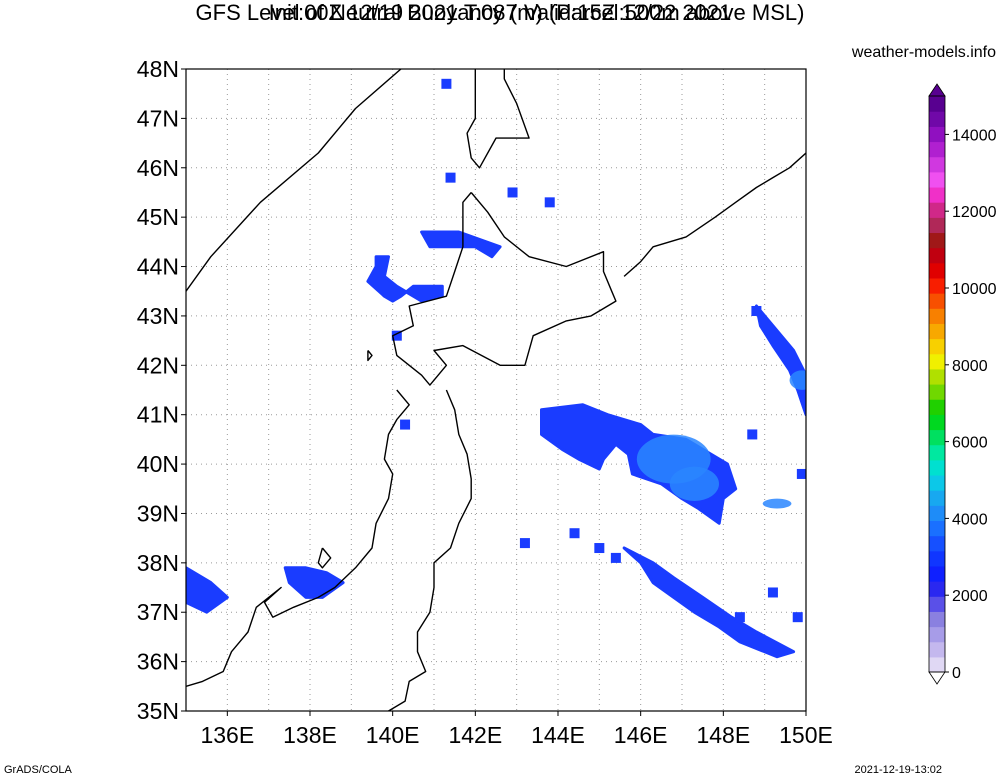  What do you see at coordinates (158, 118) in the screenshot?
I see `lat-label-47N: 47N` at bounding box center [158, 118].